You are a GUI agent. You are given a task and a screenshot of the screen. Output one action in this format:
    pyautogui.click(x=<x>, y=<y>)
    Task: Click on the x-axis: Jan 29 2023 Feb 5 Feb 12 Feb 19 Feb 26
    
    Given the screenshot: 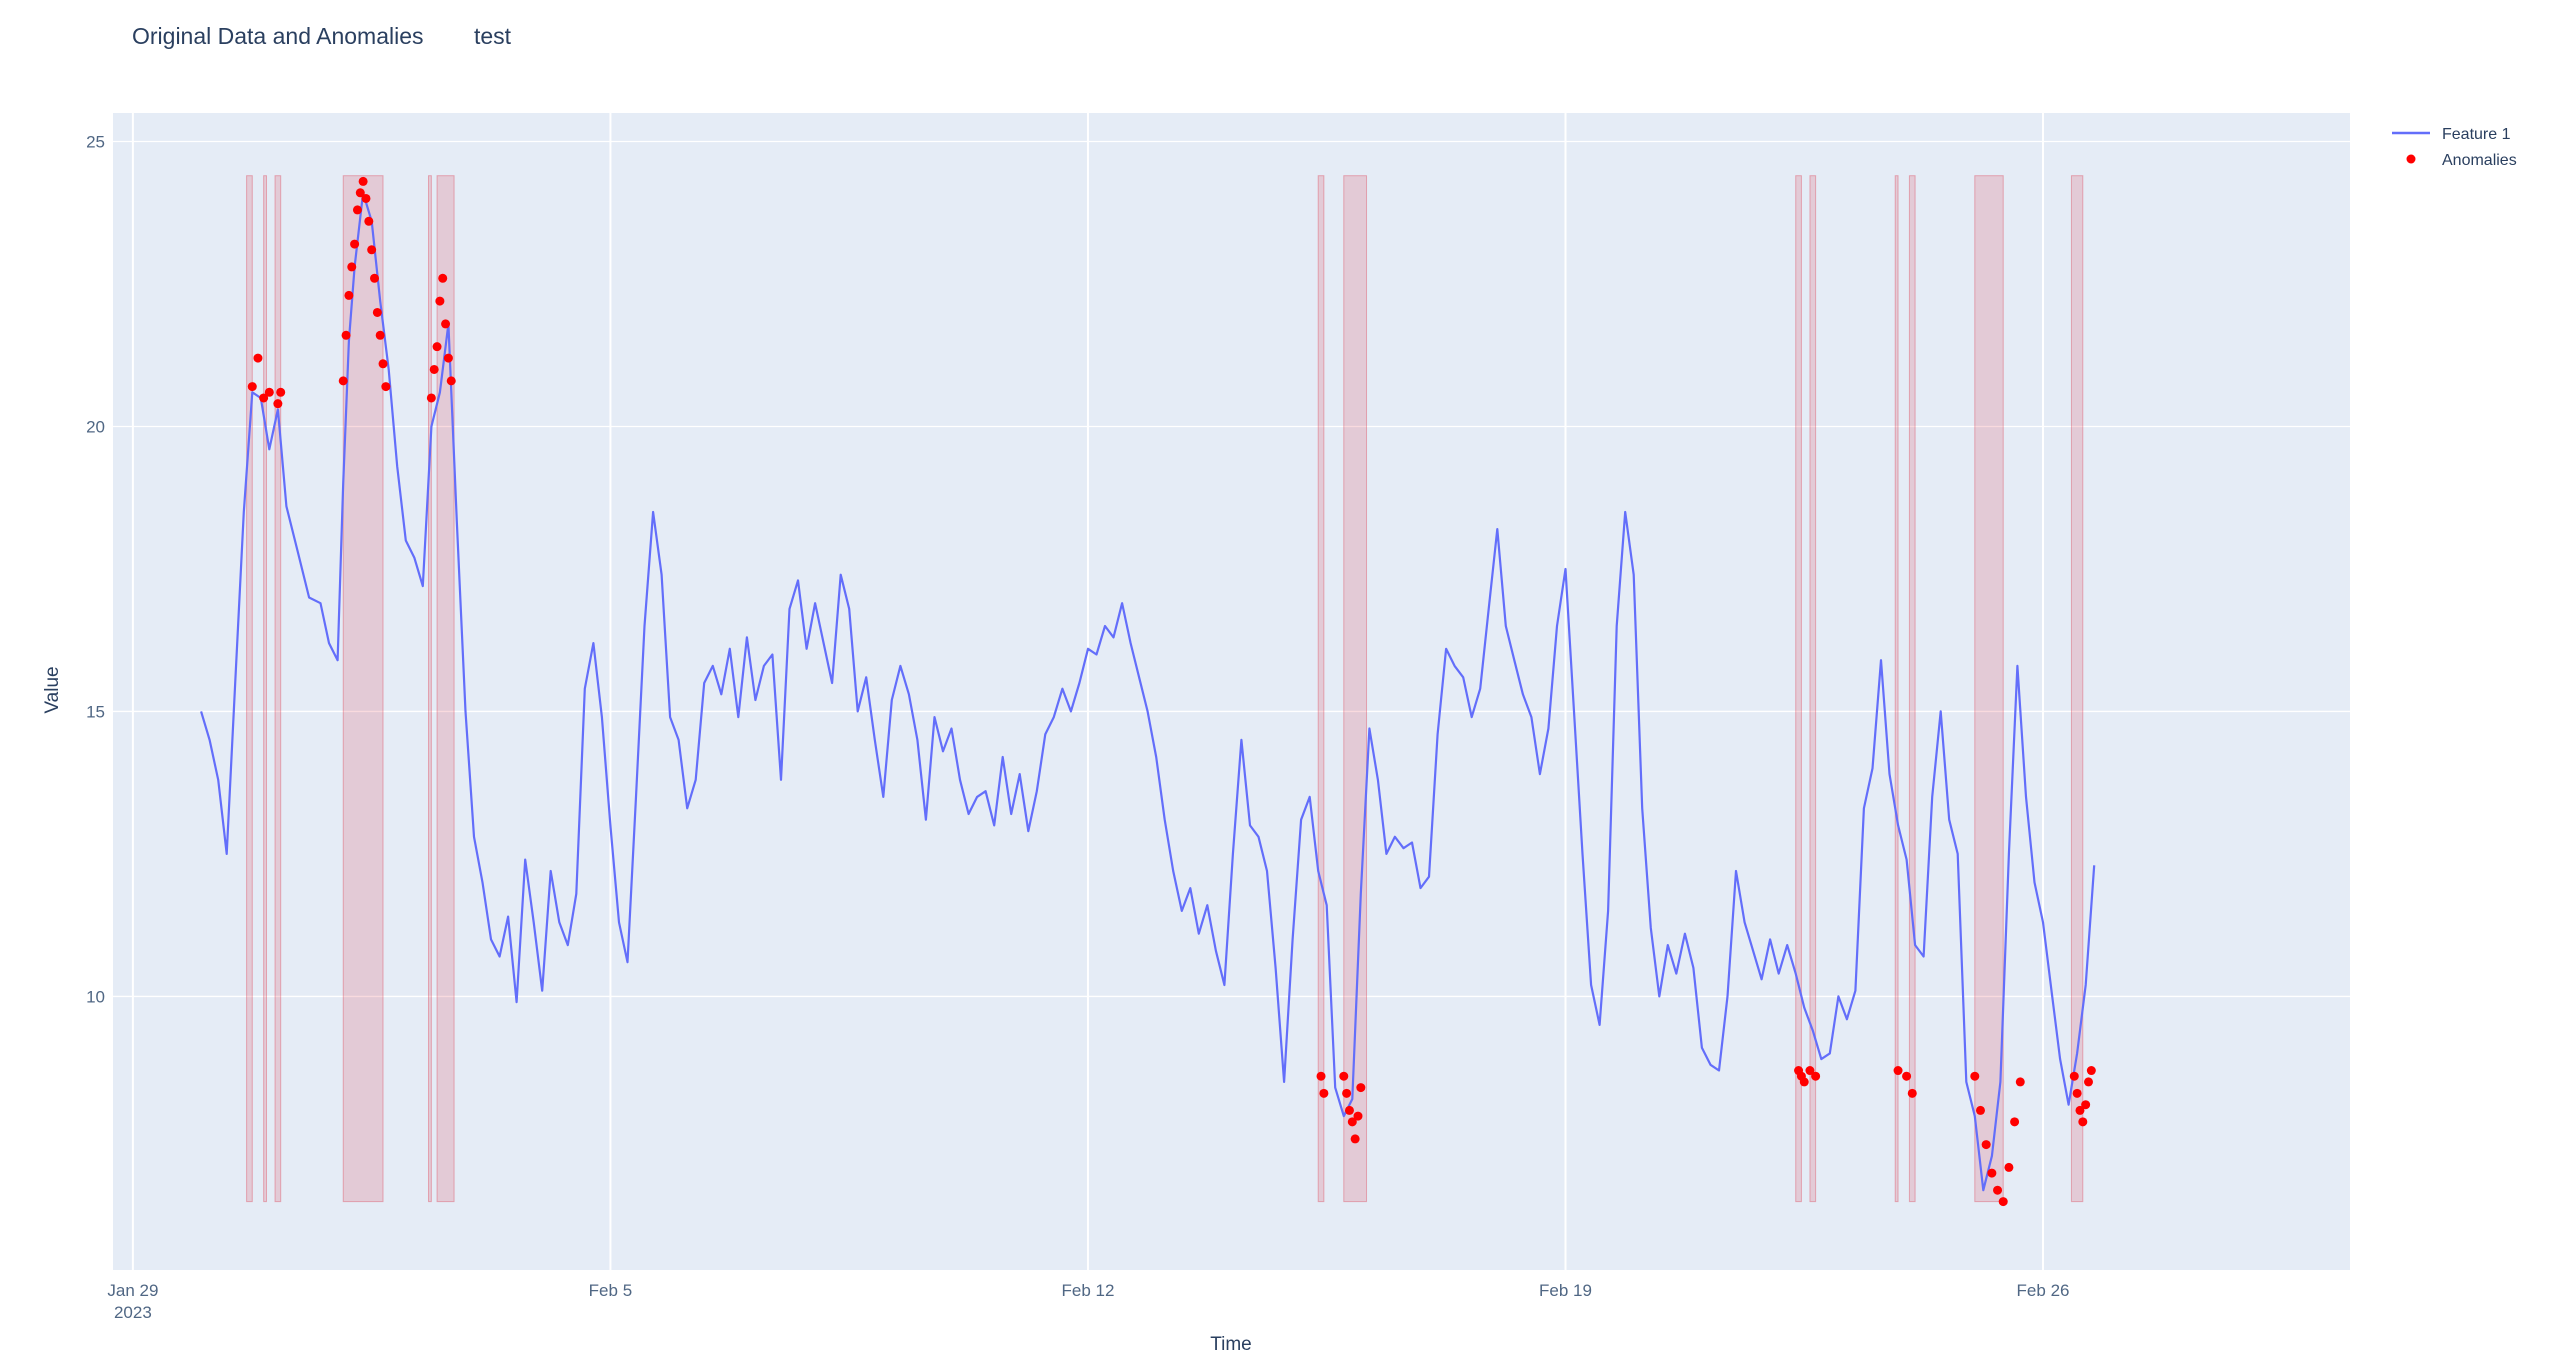 What is the action you would take?
    pyautogui.click(x=1088, y=1301)
    